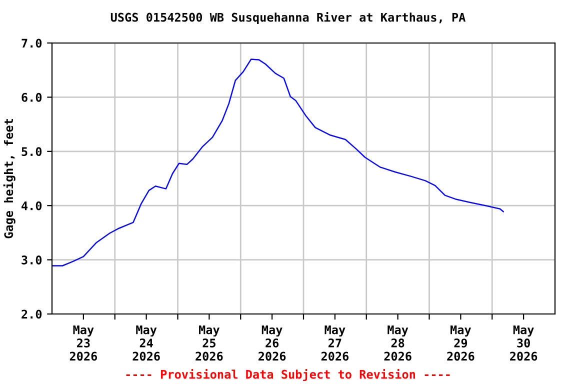 This screenshot has height=384, width=576. Describe the element at coordinates (460, 343) in the screenshot. I see `x-tick-label: May 29 2026` at that location.